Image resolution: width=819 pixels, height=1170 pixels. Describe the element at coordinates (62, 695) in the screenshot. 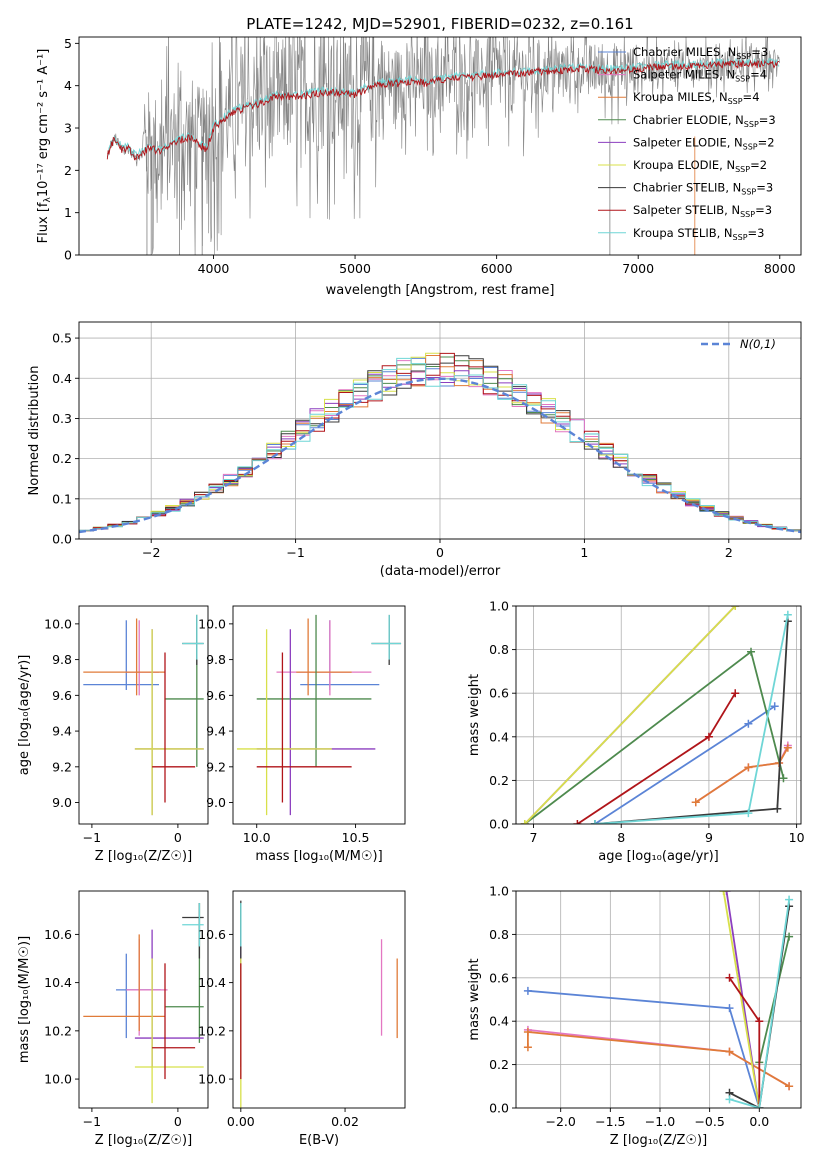

I see `y-tick-label: 9.6` at that location.